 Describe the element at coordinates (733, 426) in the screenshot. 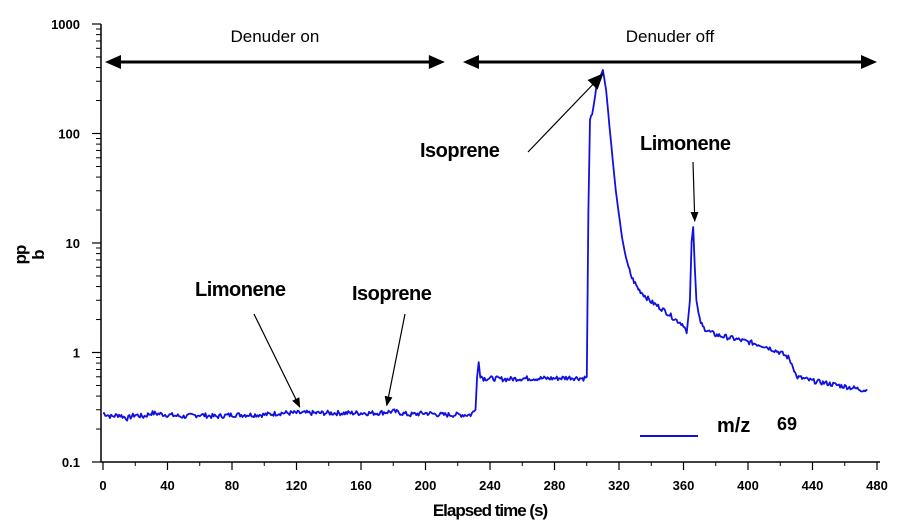

I see `legend-label: m/z` at that location.